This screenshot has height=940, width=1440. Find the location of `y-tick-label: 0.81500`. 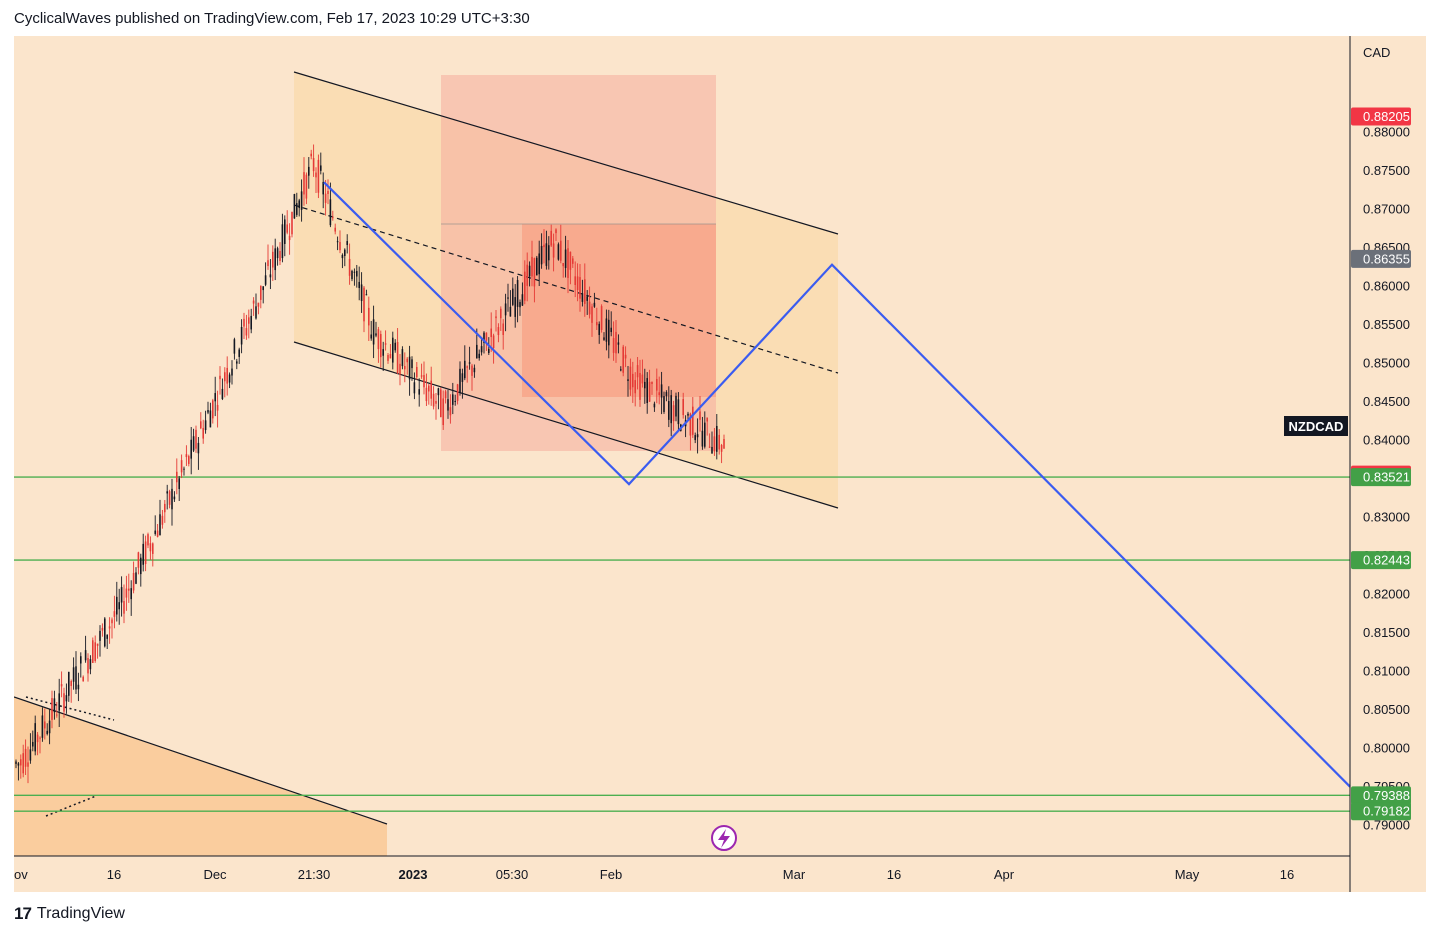

y-tick-label: 0.81500 is located at coordinates (1386, 632).